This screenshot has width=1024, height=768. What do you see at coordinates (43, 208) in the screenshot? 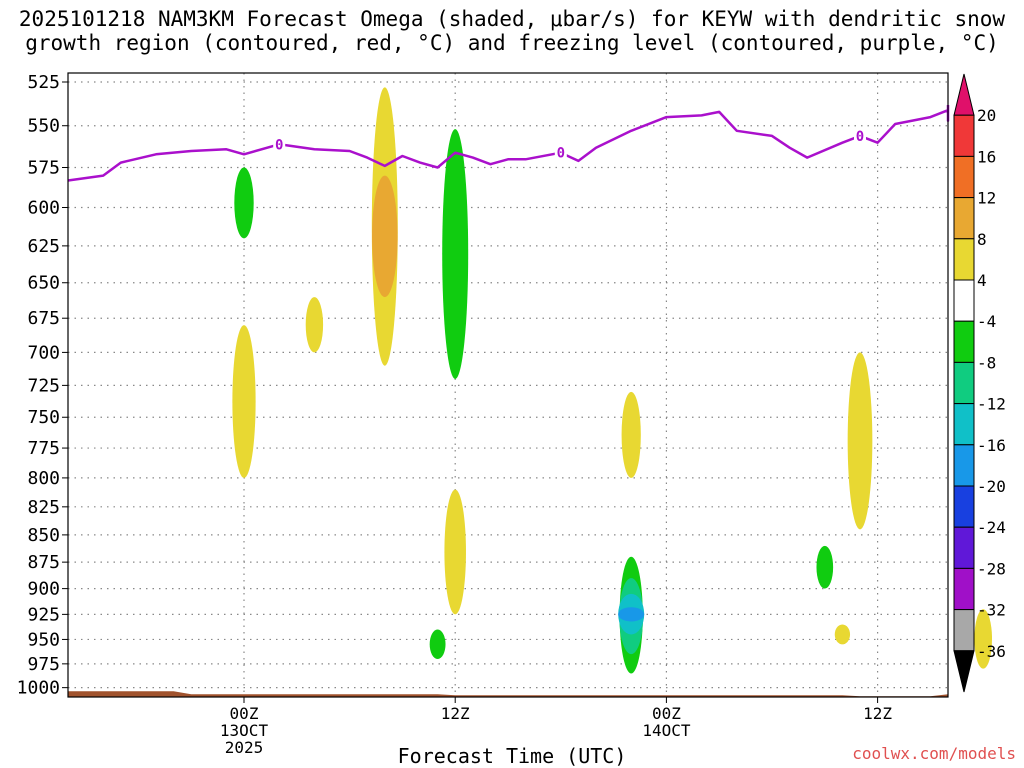
I see `y-tick-label: 600` at bounding box center [43, 208].